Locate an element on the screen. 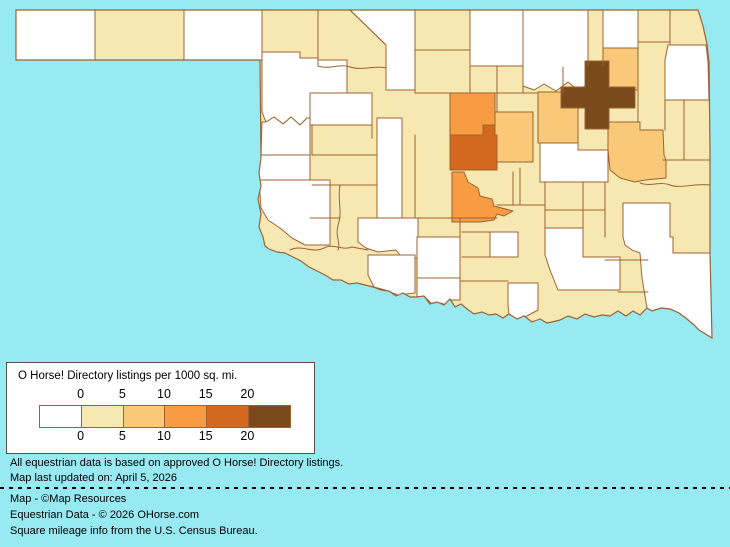  county-caddo is located at coordinates (389, 168).